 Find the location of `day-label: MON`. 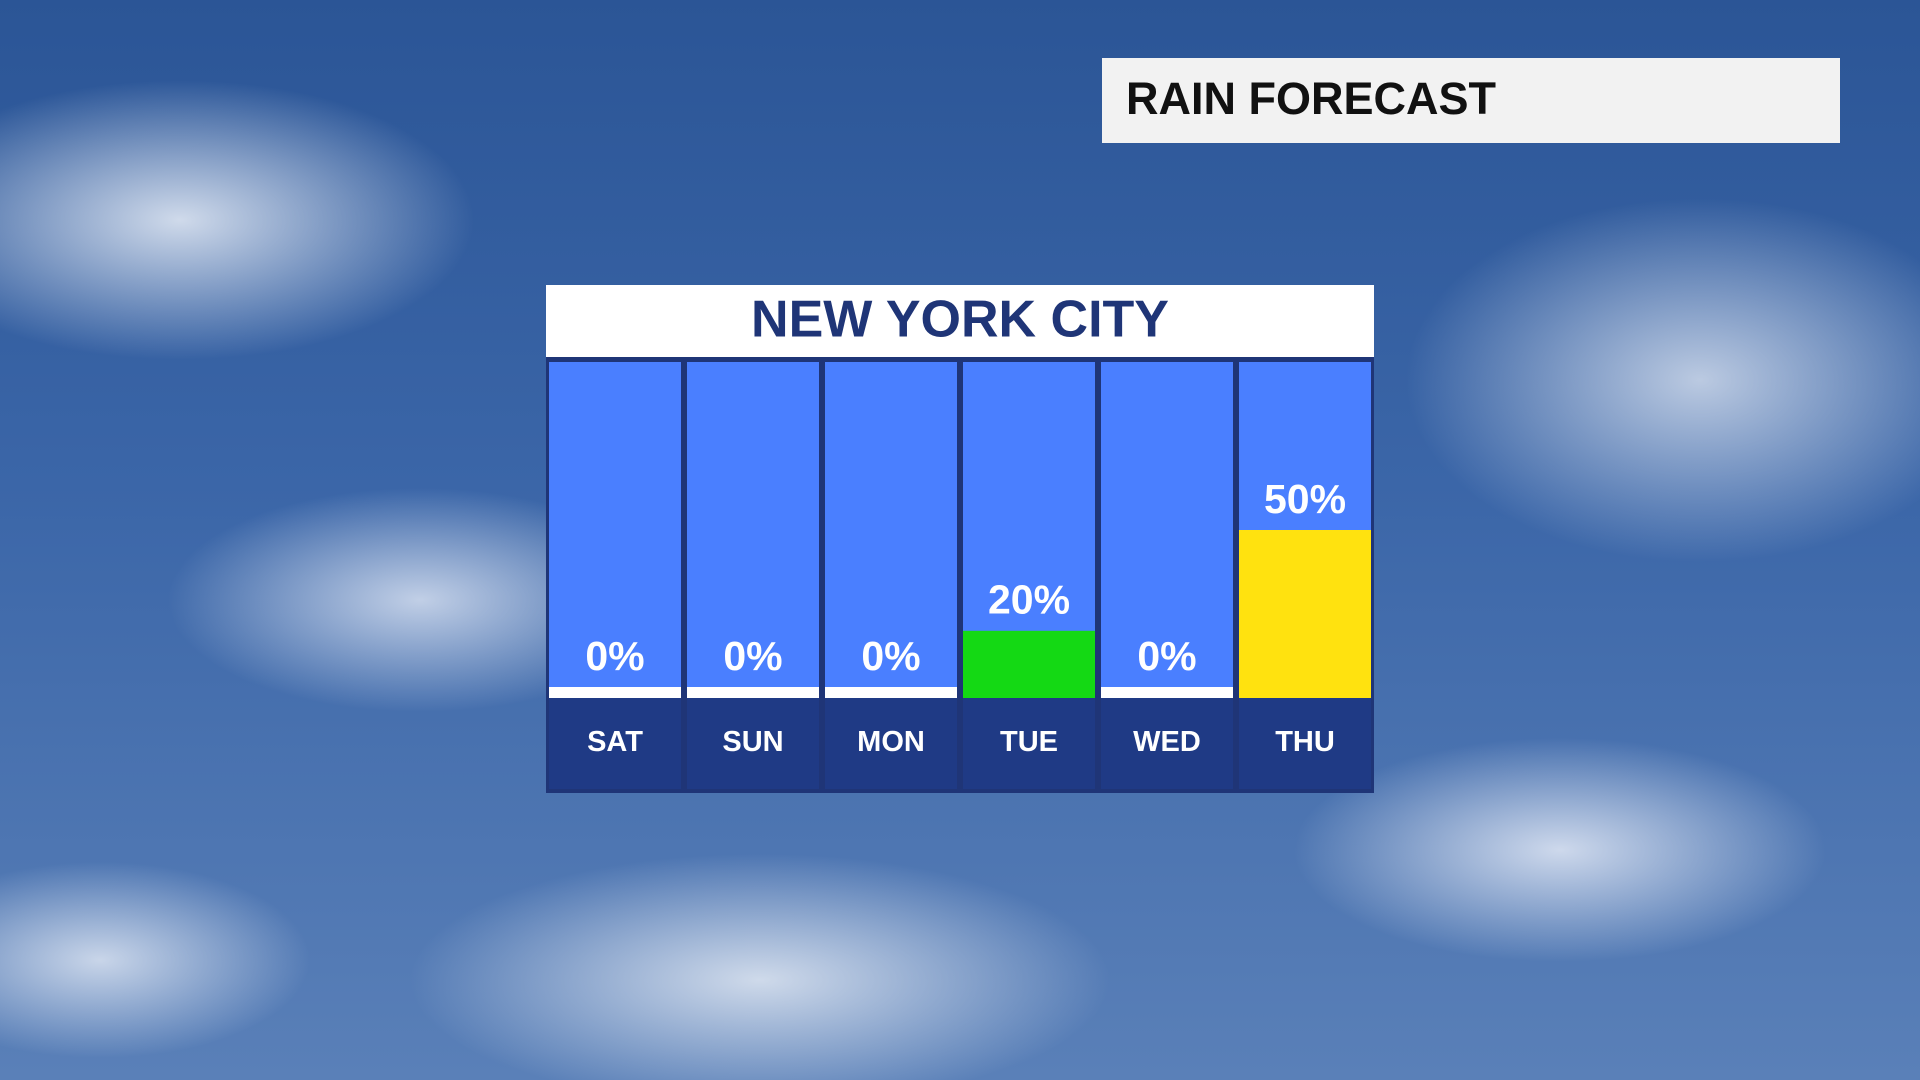

day-label: MON is located at coordinates (891, 742).